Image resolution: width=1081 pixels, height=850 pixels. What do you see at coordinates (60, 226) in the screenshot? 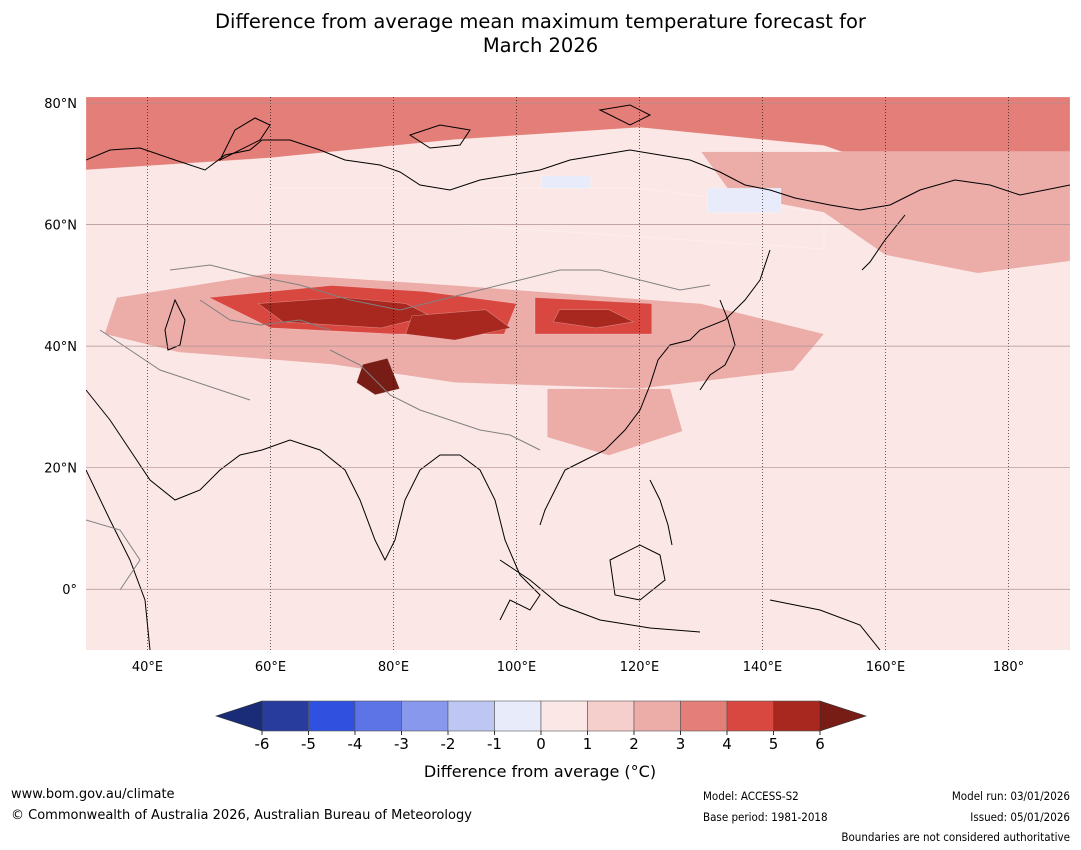
I see `y-tick-label: 60°N` at bounding box center [60, 226].